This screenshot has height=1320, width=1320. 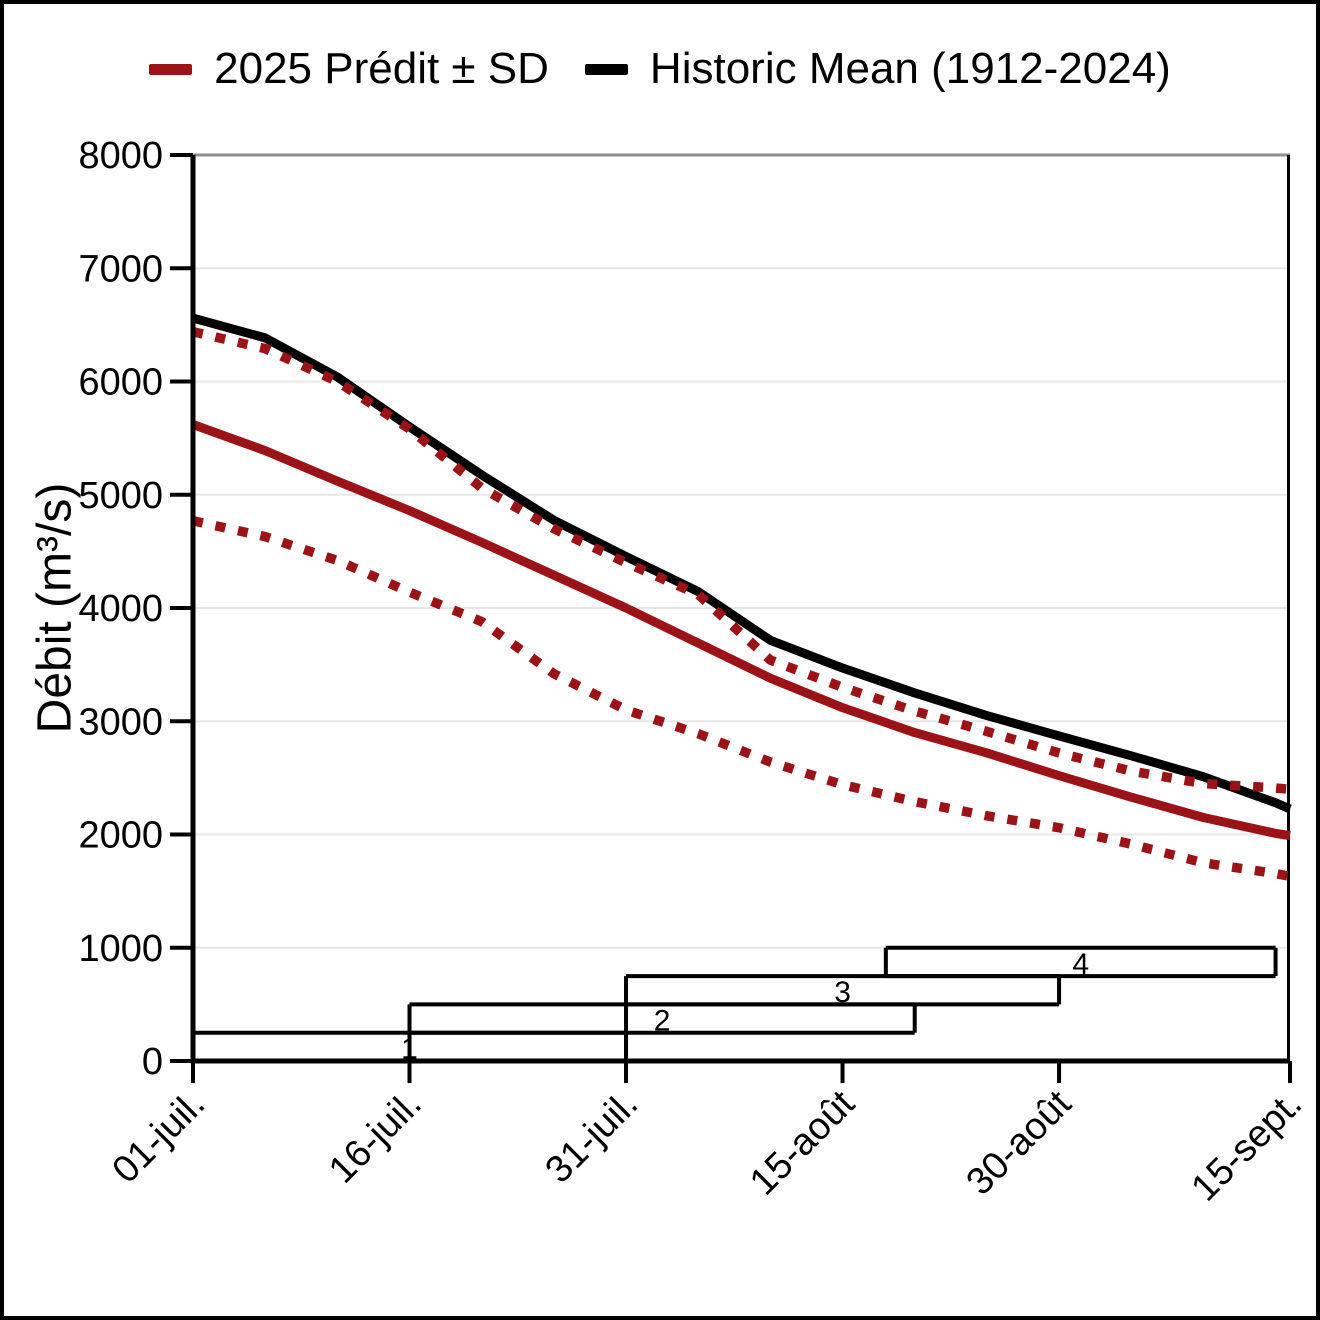 What do you see at coordinates (120, 836) in the screenshot?
I see `y-tick-label-2000: 2000` at bounding box center [120, 836].